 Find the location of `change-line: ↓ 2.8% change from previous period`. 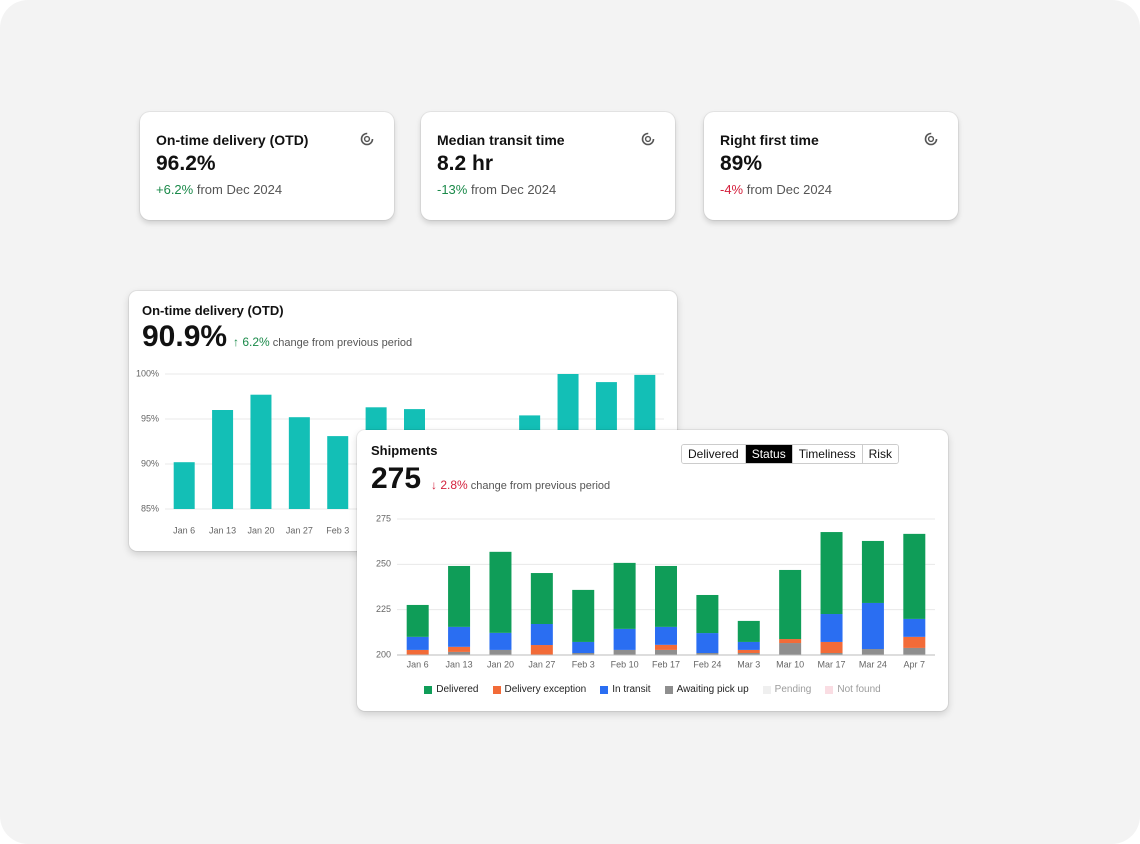

change-line: ↓ 2.8% change from previous period is located at coordinates (520, 485).